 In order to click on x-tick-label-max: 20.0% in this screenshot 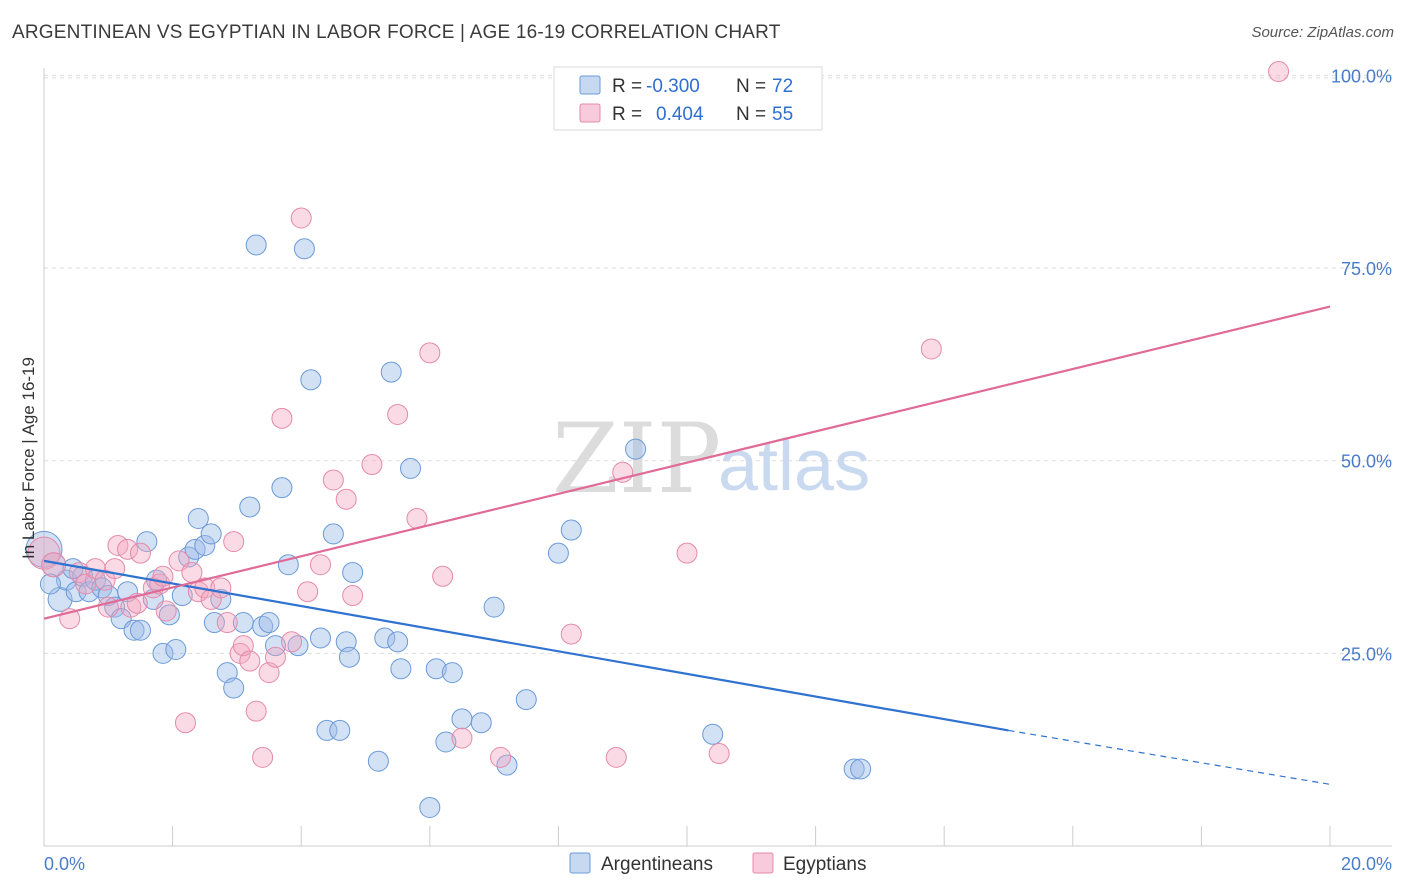, I will do `click(1366, 864)`.